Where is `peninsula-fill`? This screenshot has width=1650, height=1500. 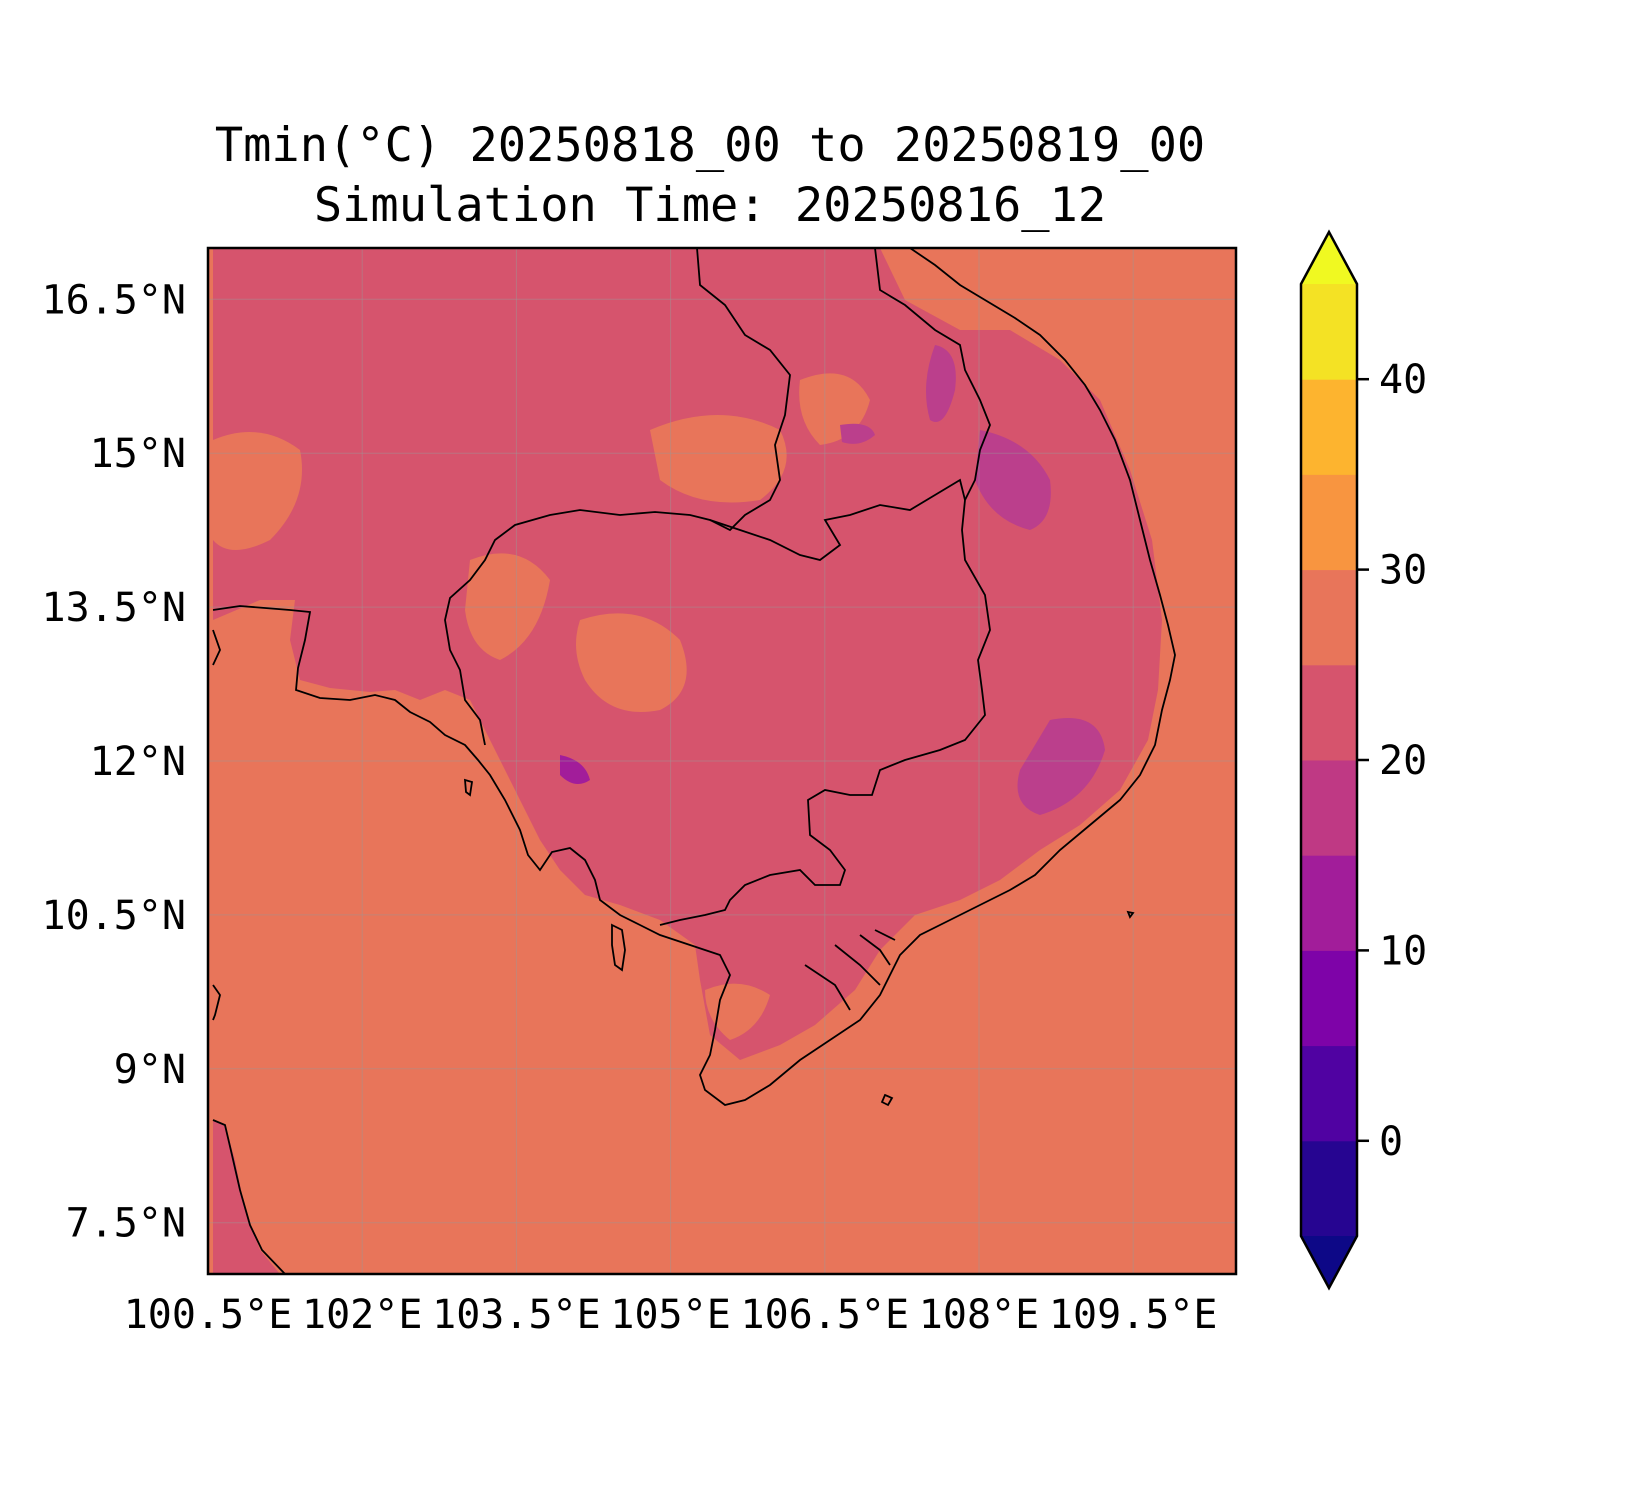
peninsula-fill is located at coordinates (246, 1197).